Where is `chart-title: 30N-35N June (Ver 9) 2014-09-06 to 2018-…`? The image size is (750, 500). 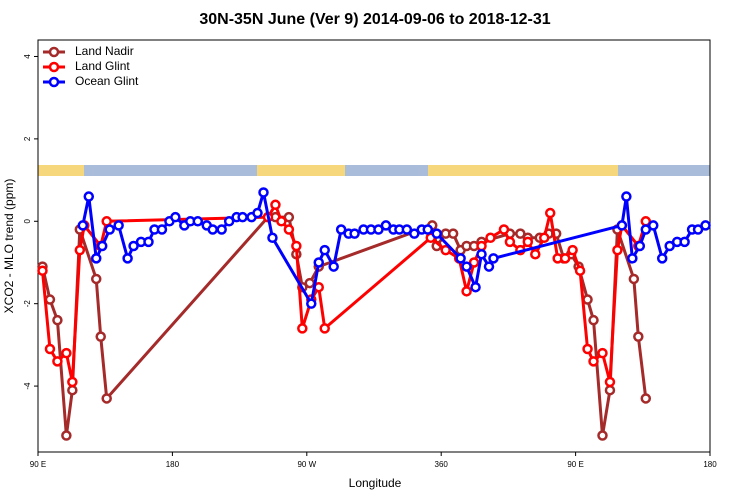
chart-title: 30N-35N June (Ver 9) 2014-09-06 to 2018-… is located at coordinates (374, 19).